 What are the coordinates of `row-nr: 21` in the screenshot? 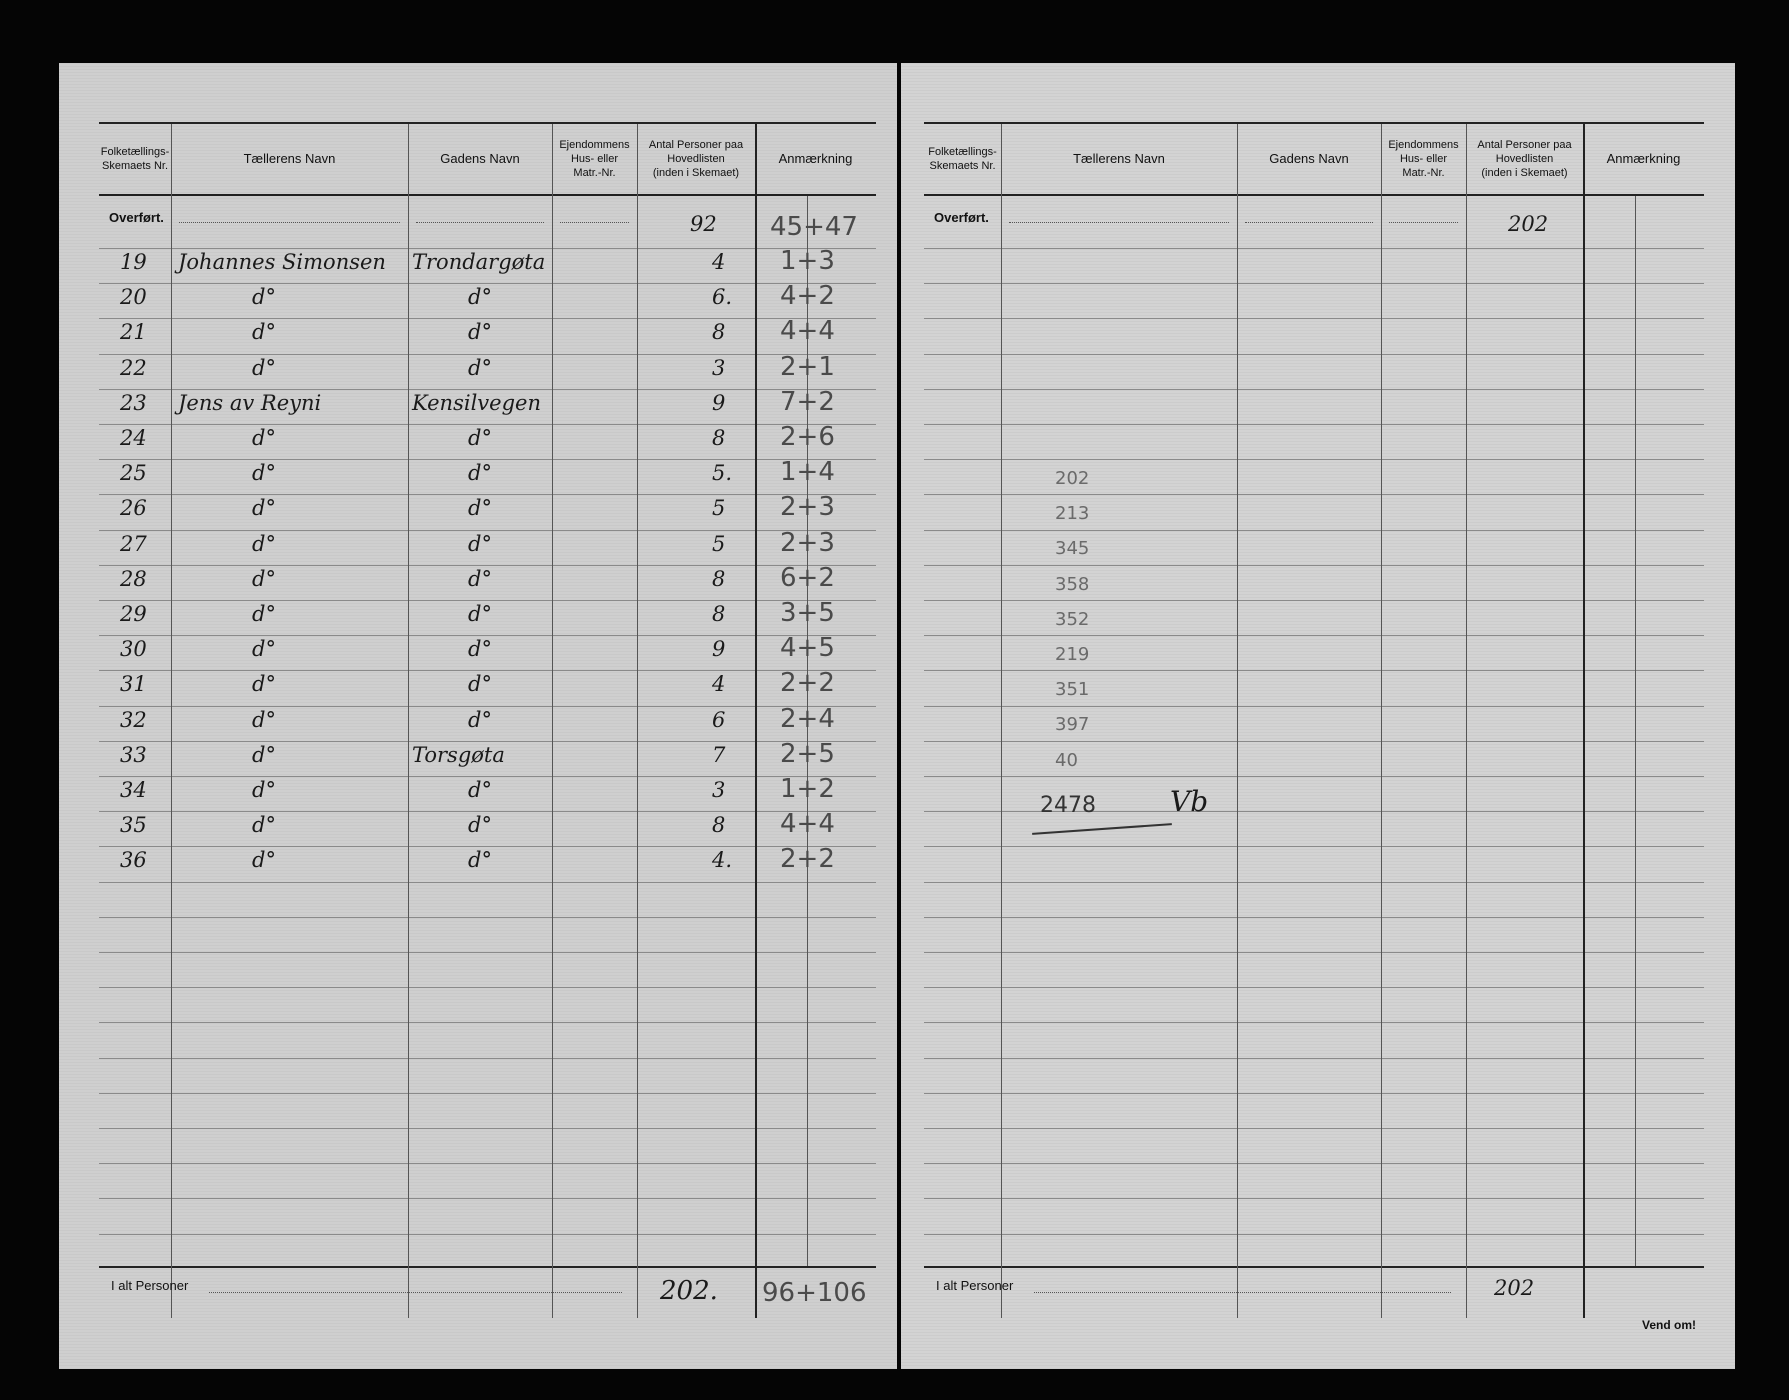 It's located at (133, 332).